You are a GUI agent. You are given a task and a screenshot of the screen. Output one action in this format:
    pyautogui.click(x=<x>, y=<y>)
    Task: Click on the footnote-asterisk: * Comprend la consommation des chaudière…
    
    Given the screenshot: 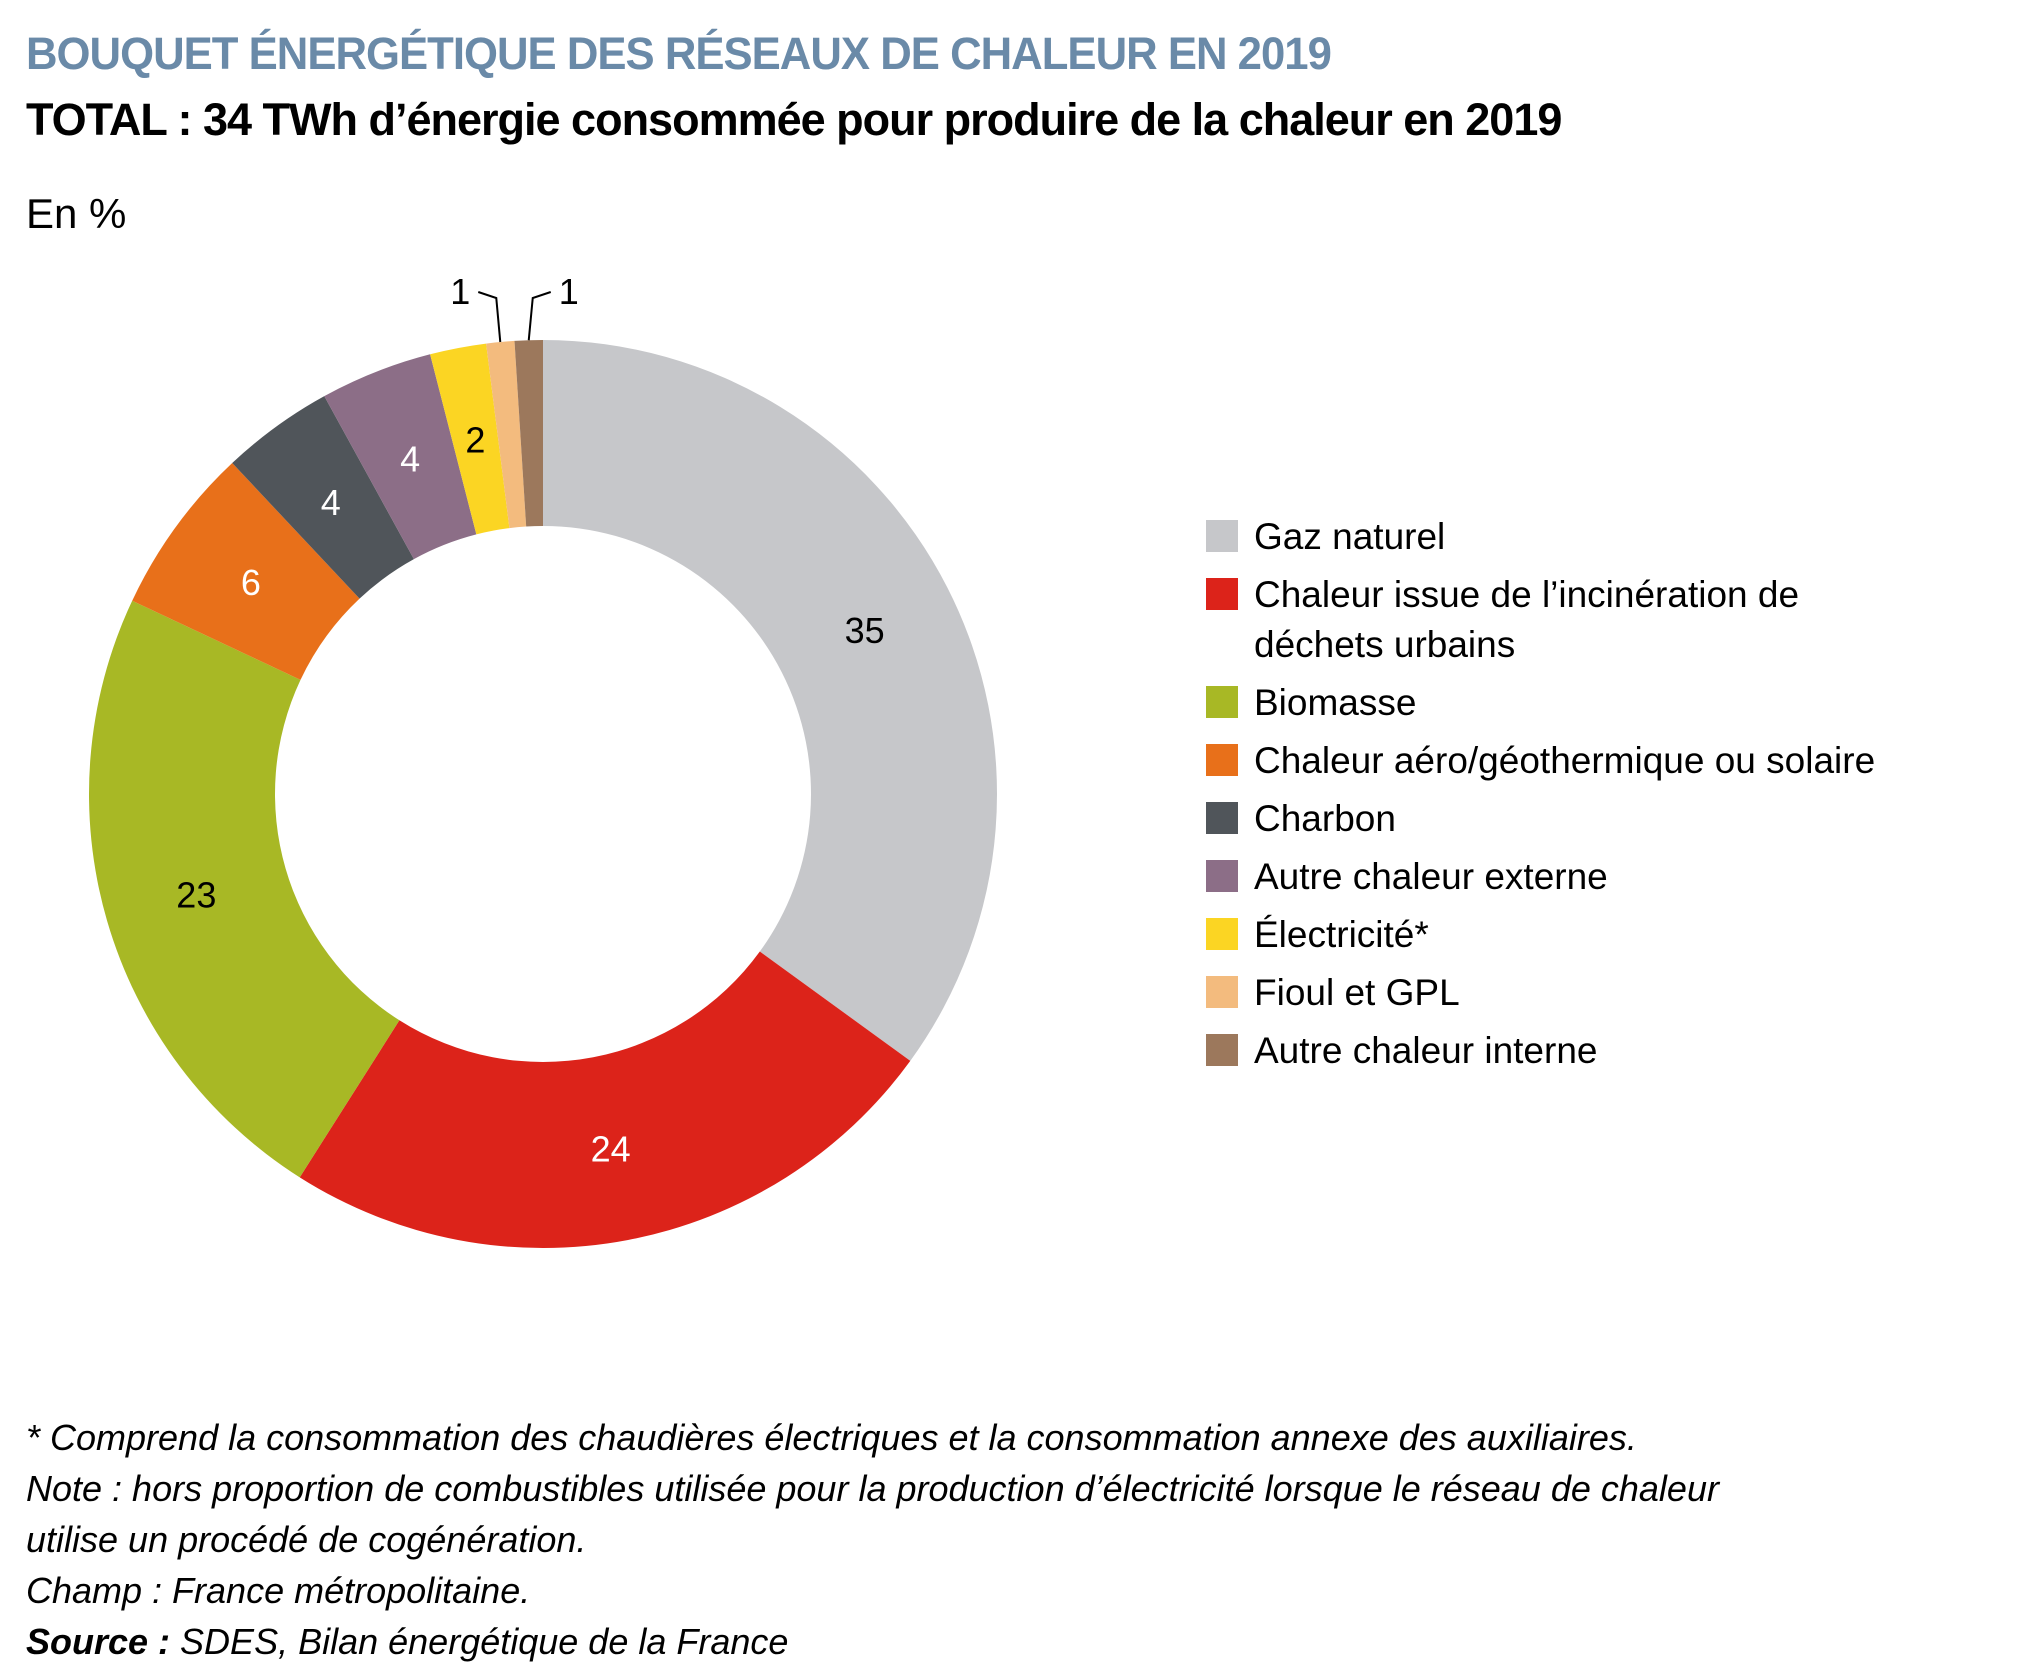 What is the action you would take?
    pyautogui.click(x=831, y=1437)
    